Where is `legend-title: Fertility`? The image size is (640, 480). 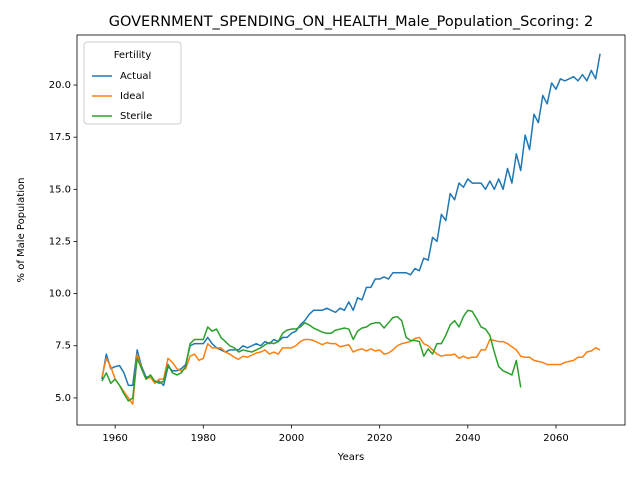 legend-title: Fertility is located at coordinates (133, 55).